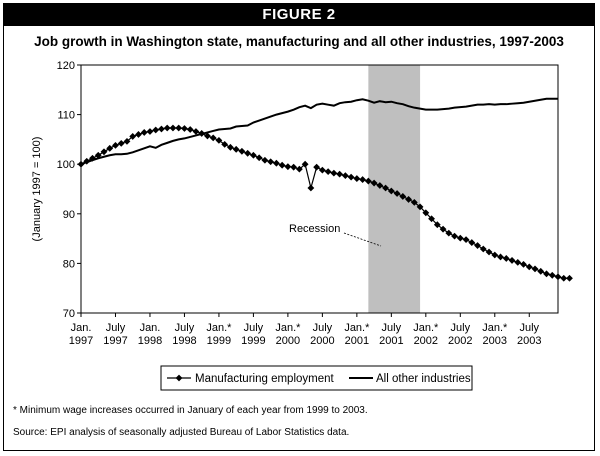  I want to click on figure-banner: FIGURE 2, so click(299, 15).